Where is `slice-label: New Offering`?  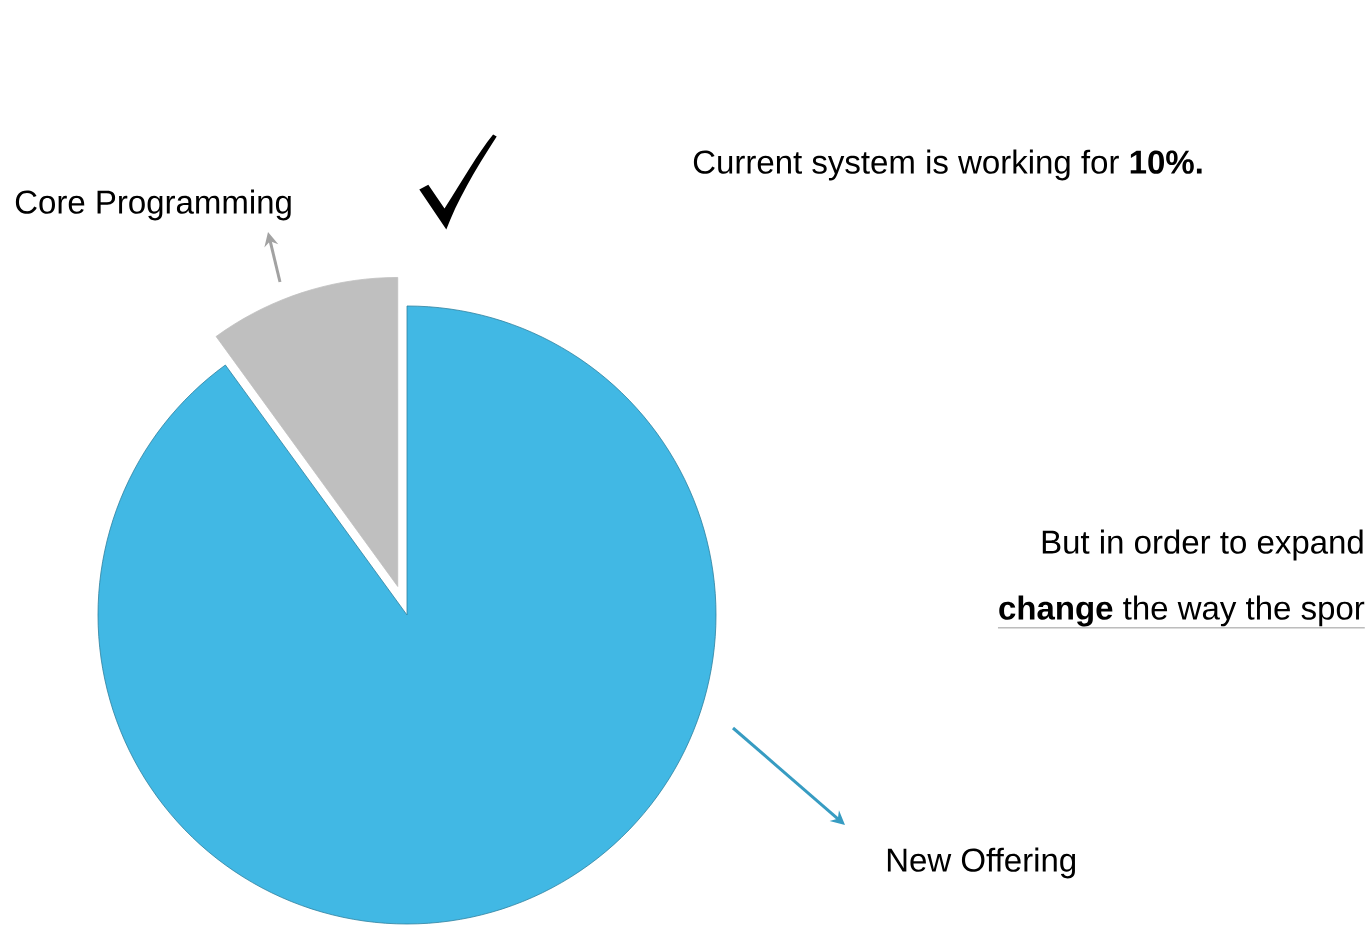 slice-label: New Offering is located at coordinates (981, 863).